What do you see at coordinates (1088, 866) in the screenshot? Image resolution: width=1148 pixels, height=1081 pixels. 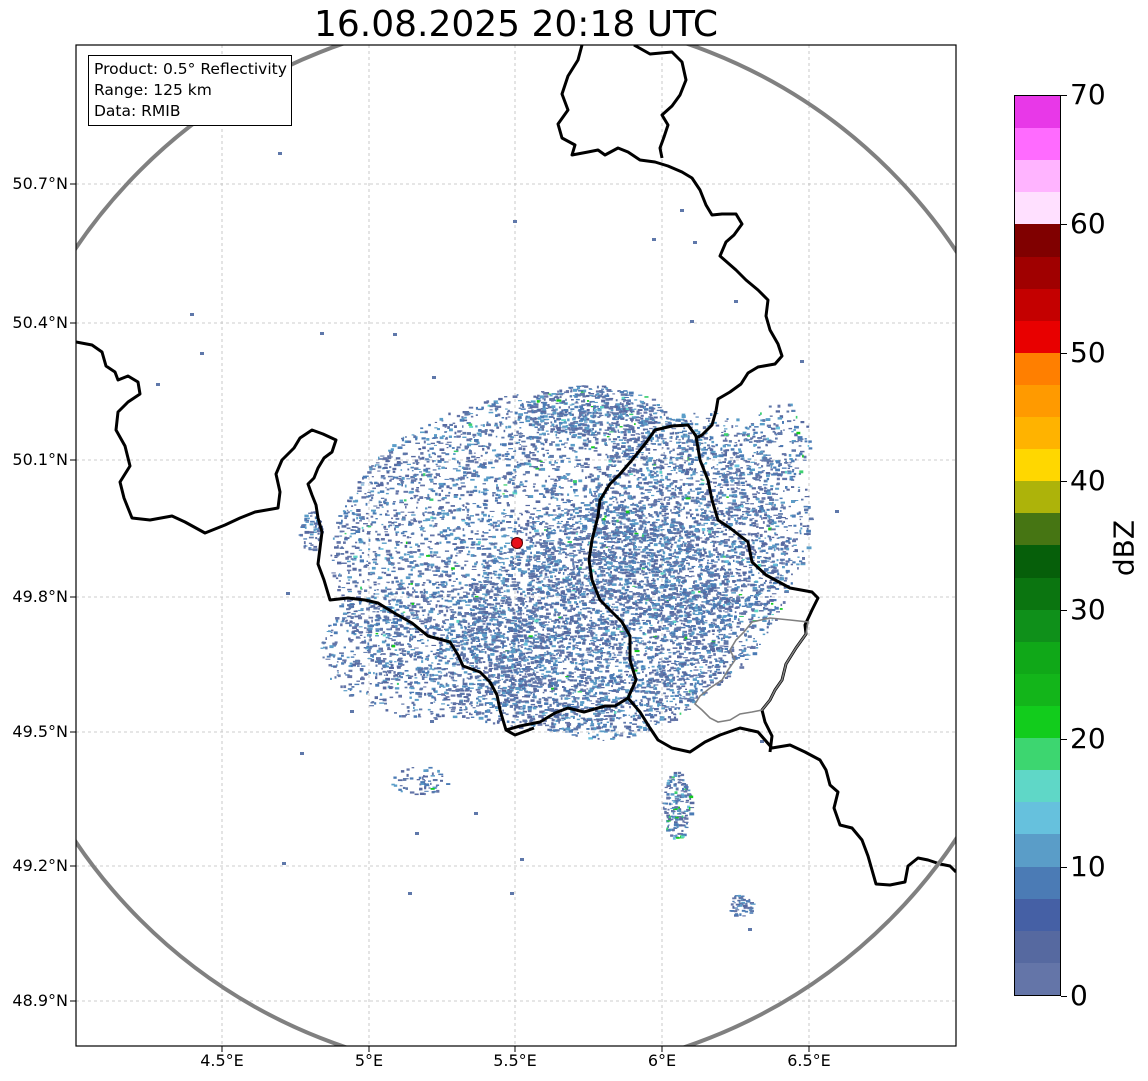 I see `colorbar-label-10: 10` at bounding box center [1088, 866].